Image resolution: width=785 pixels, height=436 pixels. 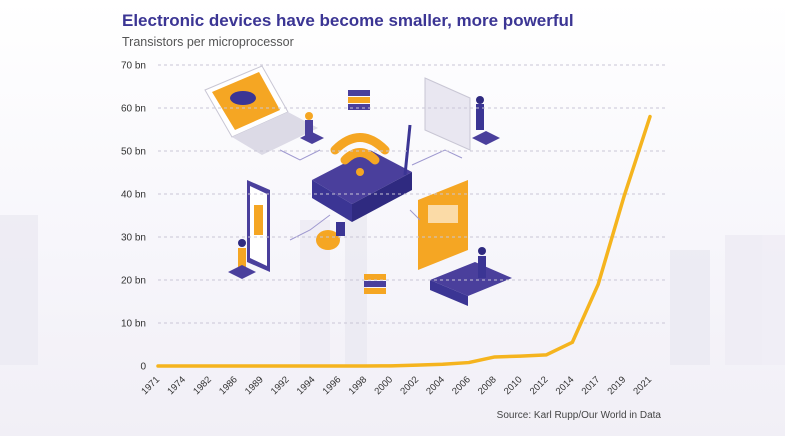 I want to click on y-tick-label: 60 bn, so click(x=133, y=109).